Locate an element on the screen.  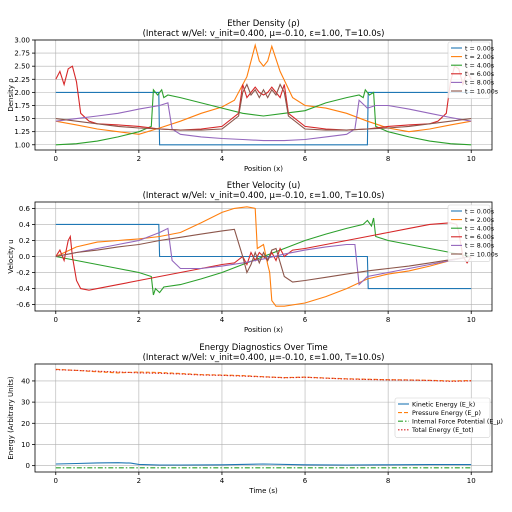
y-tick-label: 1.75 is located at coordinates (22, 106).